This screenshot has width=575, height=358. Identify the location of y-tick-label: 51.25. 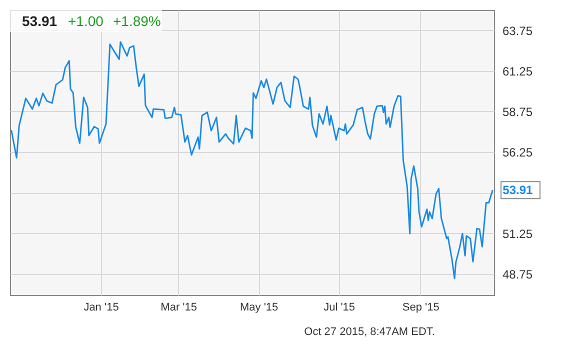
(517, 233).